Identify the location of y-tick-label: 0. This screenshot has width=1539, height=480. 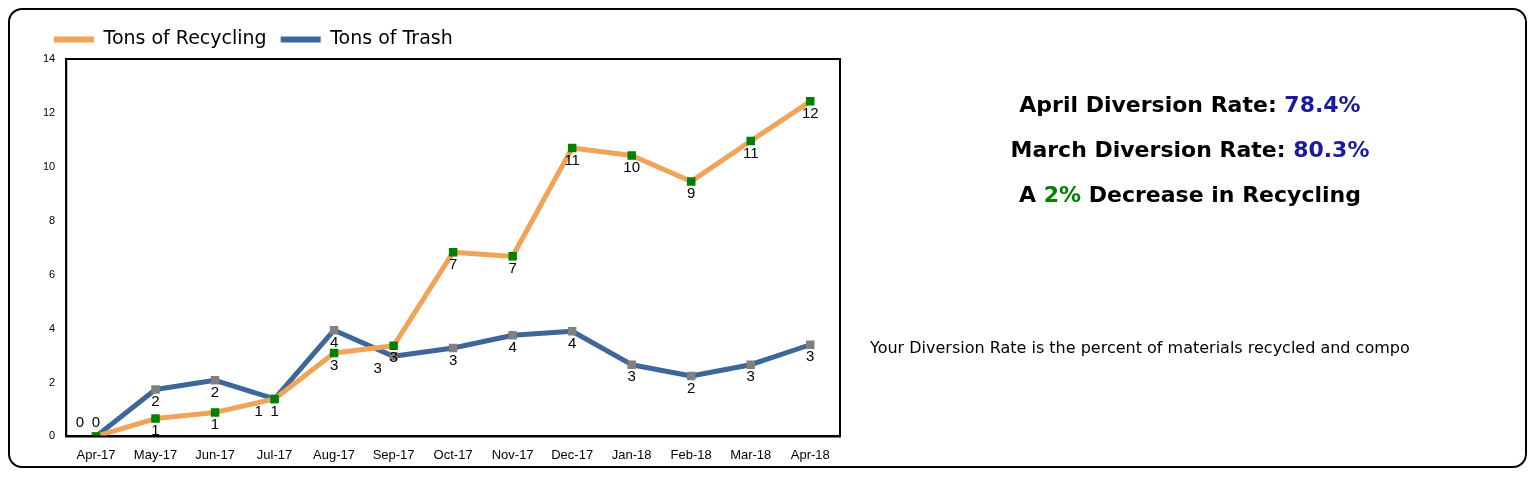
(52, 435).